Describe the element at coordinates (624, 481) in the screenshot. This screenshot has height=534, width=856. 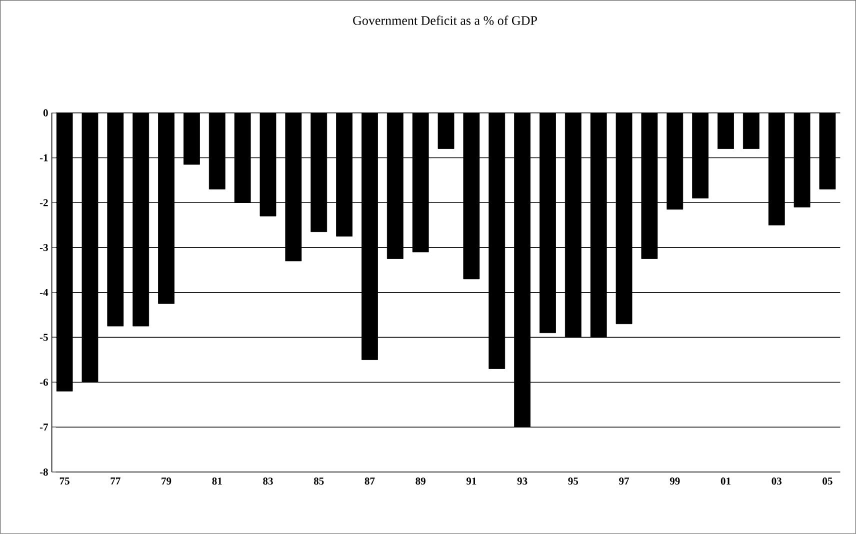
I see `x-tick-label: 97` at that location.